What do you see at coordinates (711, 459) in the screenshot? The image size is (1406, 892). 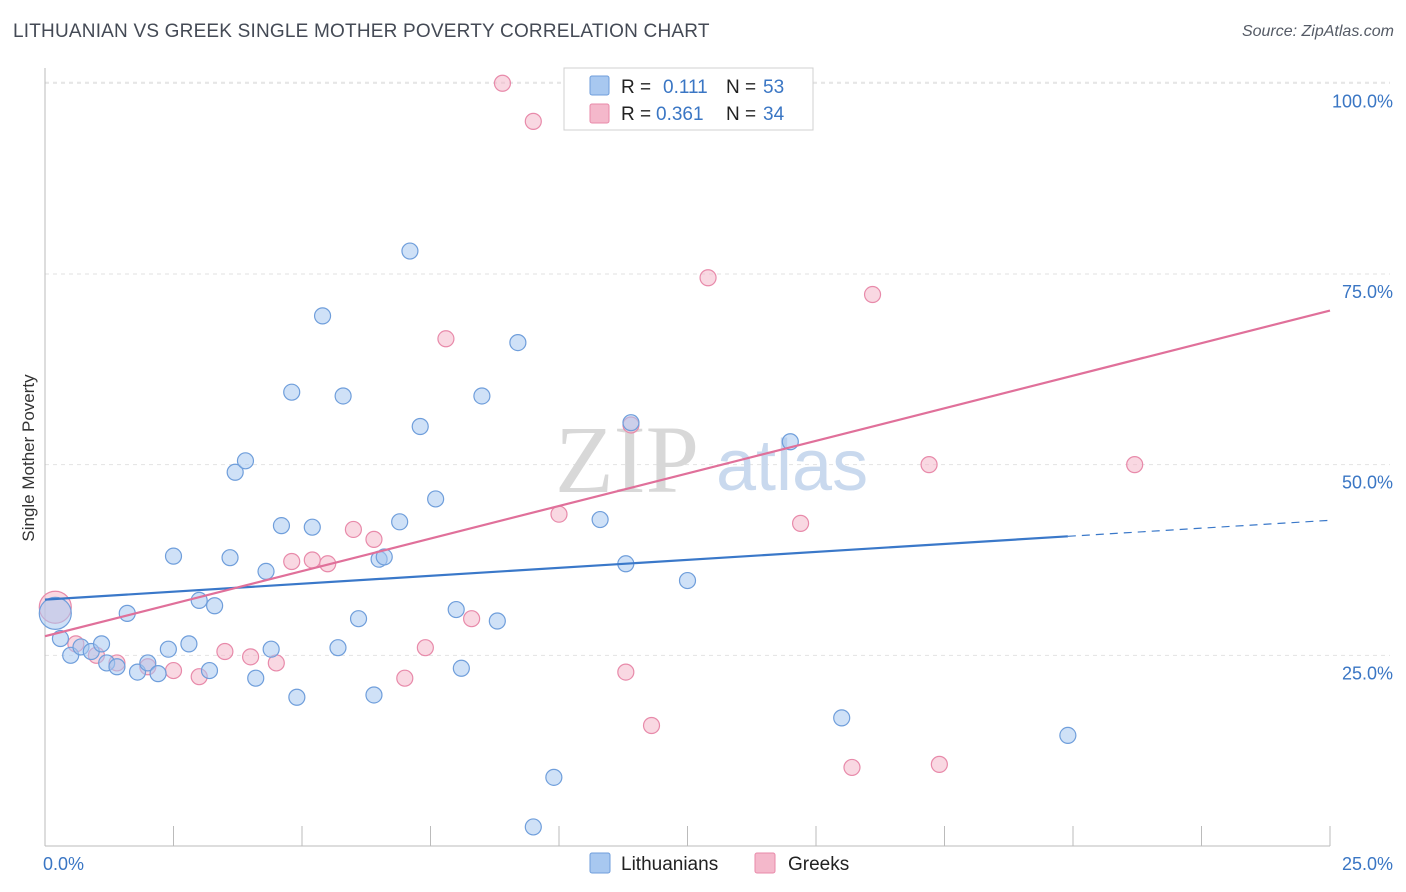 I see `watermark: ZIP atlas` at bounding box center [711, 459].